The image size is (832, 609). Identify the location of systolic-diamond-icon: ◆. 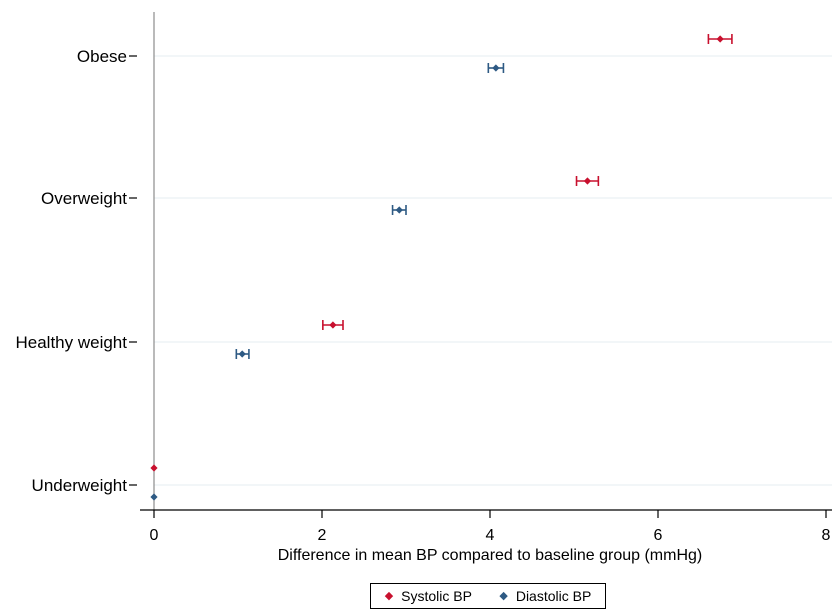
(389, 595).